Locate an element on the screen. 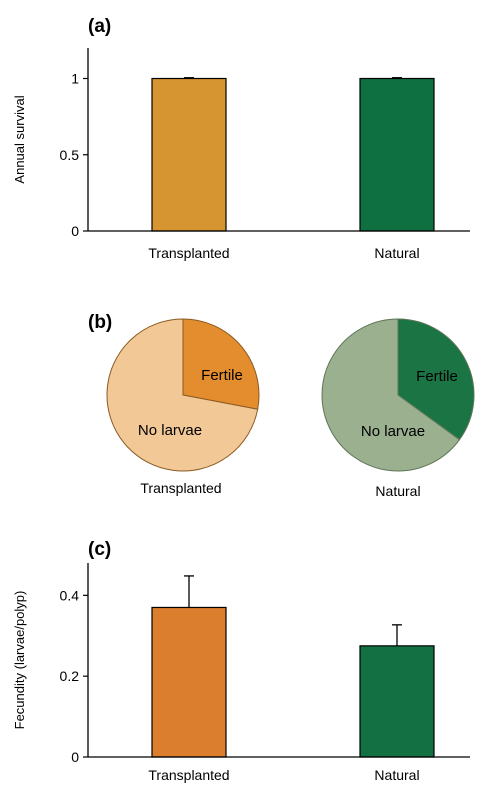  panel-label: (c) is located at coordinates (99, 549).